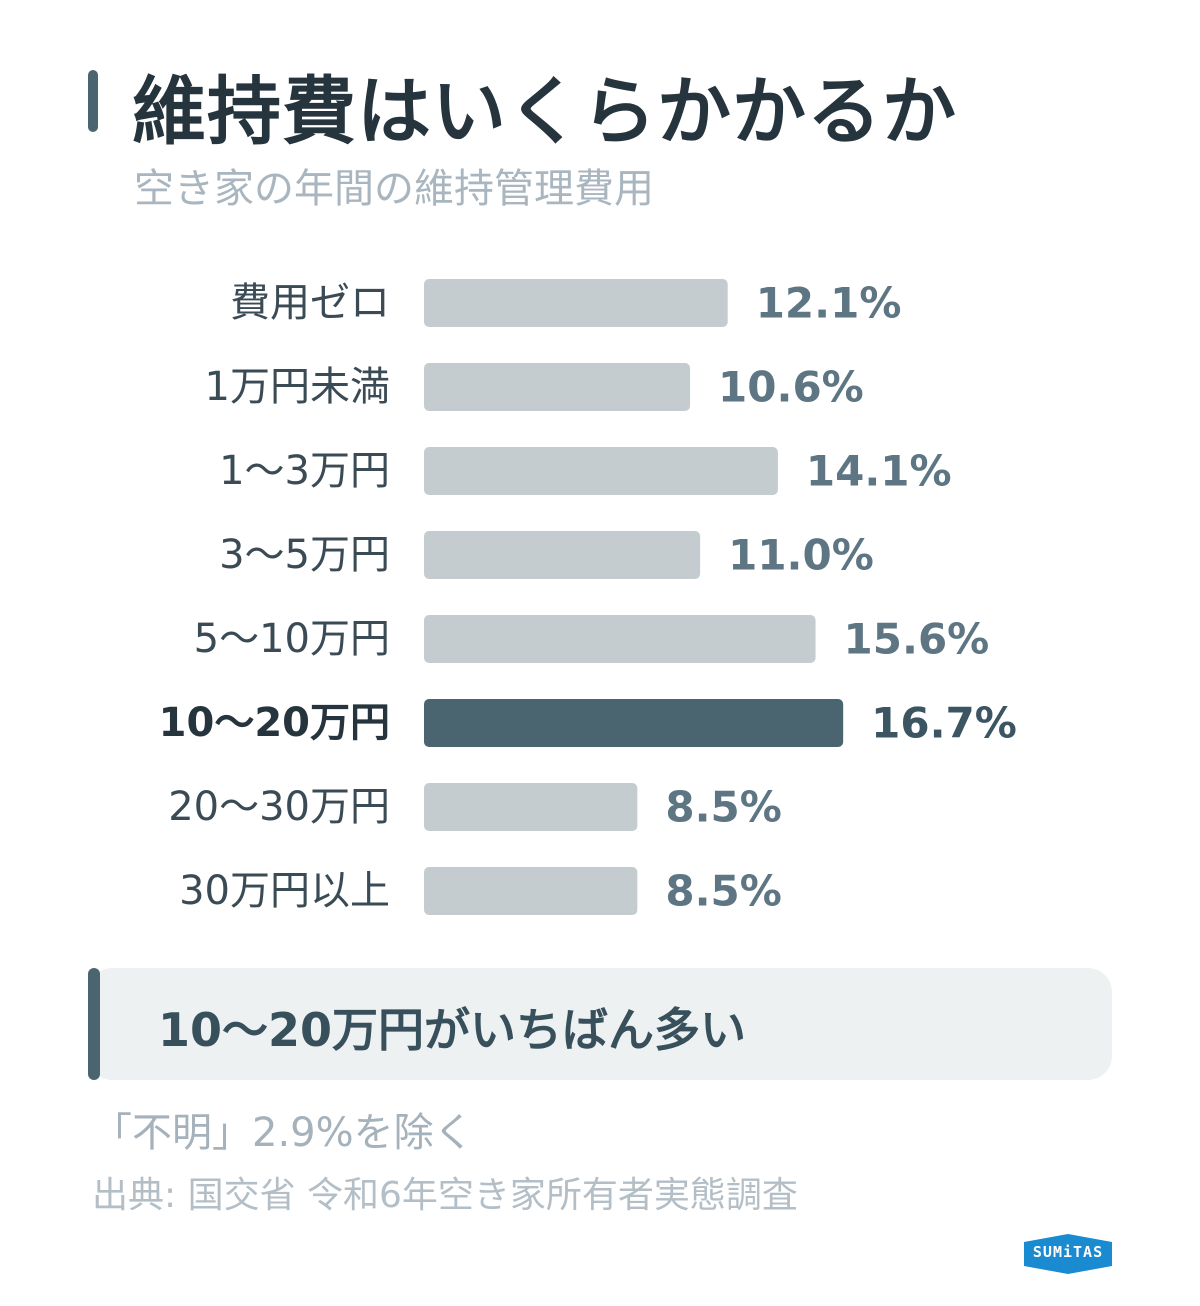 Image resolution: width=1200 pixels, height=1306 pixels. What do you see at coordinates (274, 723) in the screenshot?
I see `category-label: 10〜20万円` at bounding box center [274, 723].